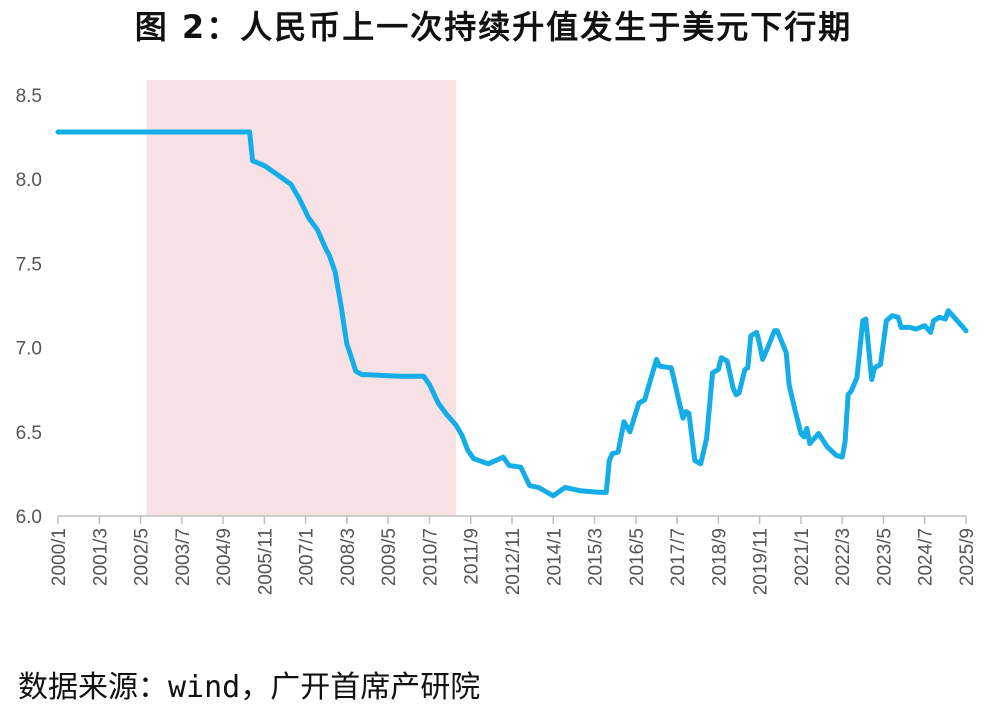  Describe the element at coordinates (183, 557) in the screenshot. I see `x-tick-label: 2003/7` at that location.